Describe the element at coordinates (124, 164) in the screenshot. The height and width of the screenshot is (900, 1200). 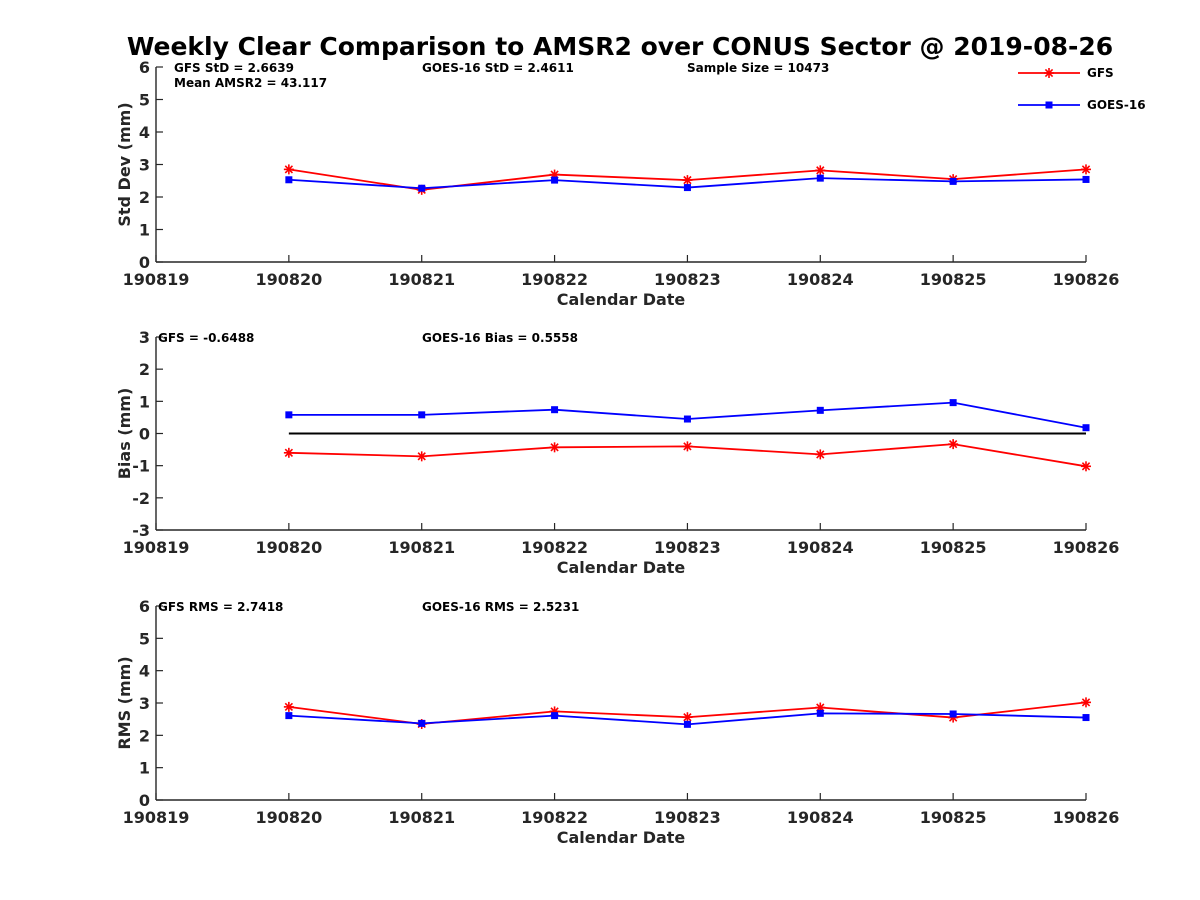
I see `y-axis-label: Std Dev (mm)` at that location.